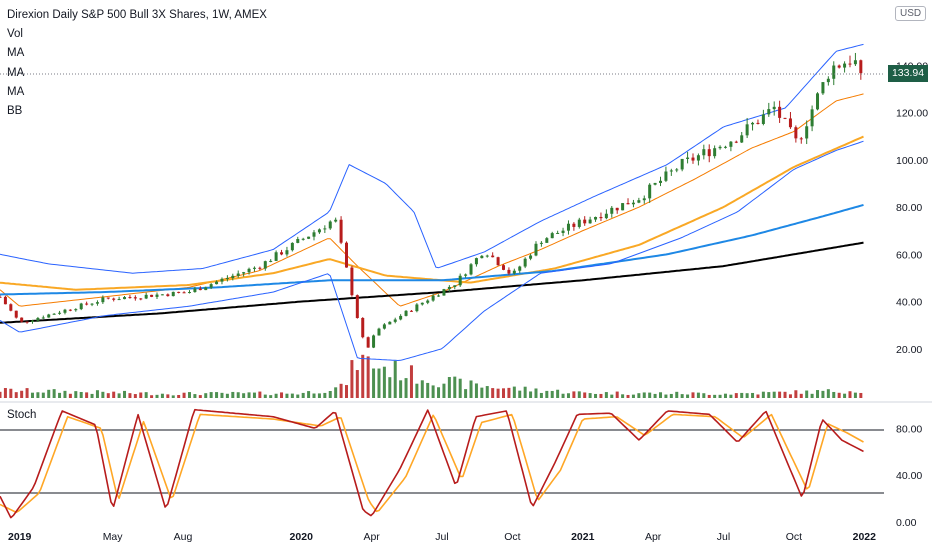 The width and height of the screenshot is (932, 550). I want to click on currency-button: USD, so click(911, 13).